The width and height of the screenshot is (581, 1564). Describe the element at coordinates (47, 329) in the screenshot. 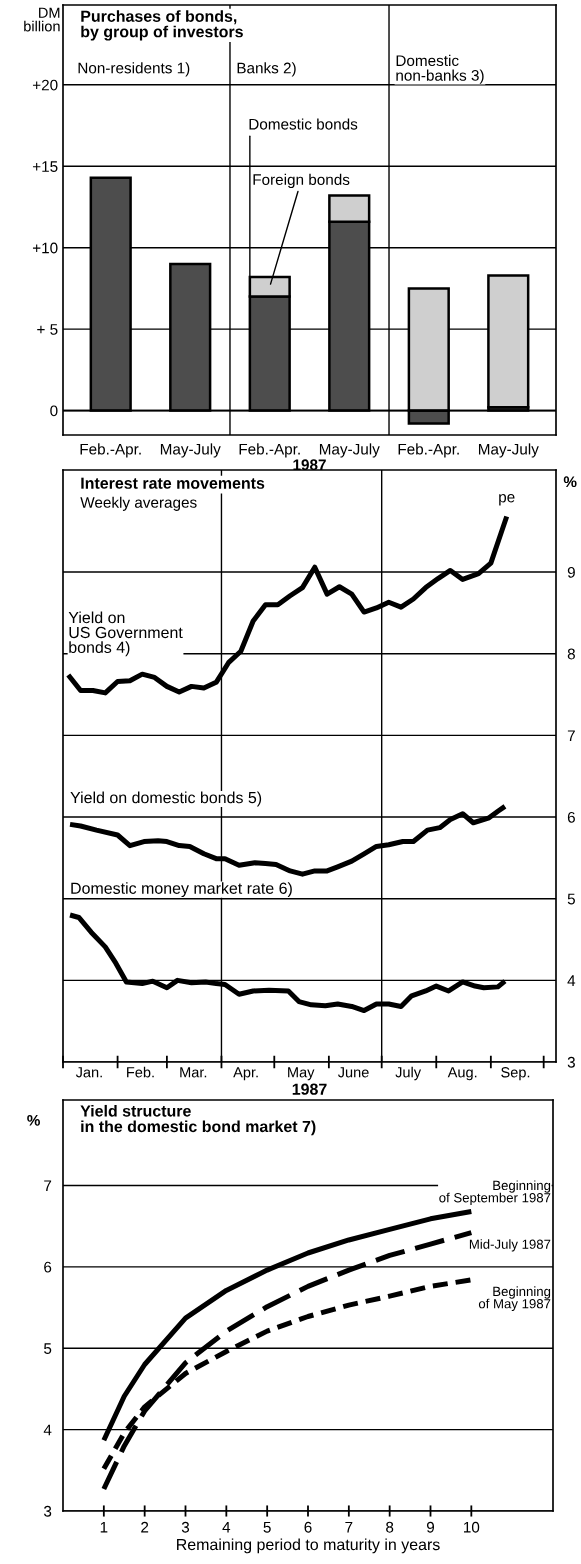

I see `y-tick-label: + 5` at that location.